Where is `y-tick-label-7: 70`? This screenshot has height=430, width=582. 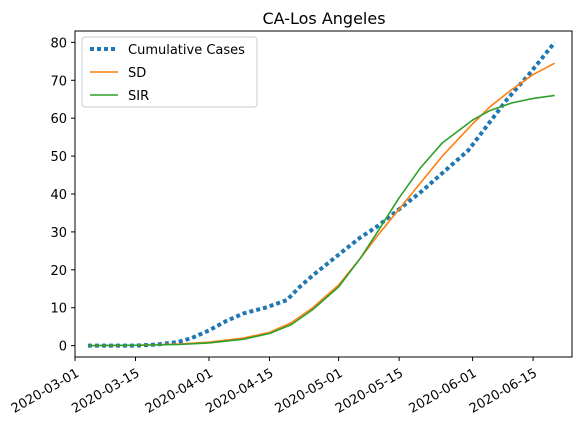 y-tick-label-7: 70 is located at coordinates (58, 81).